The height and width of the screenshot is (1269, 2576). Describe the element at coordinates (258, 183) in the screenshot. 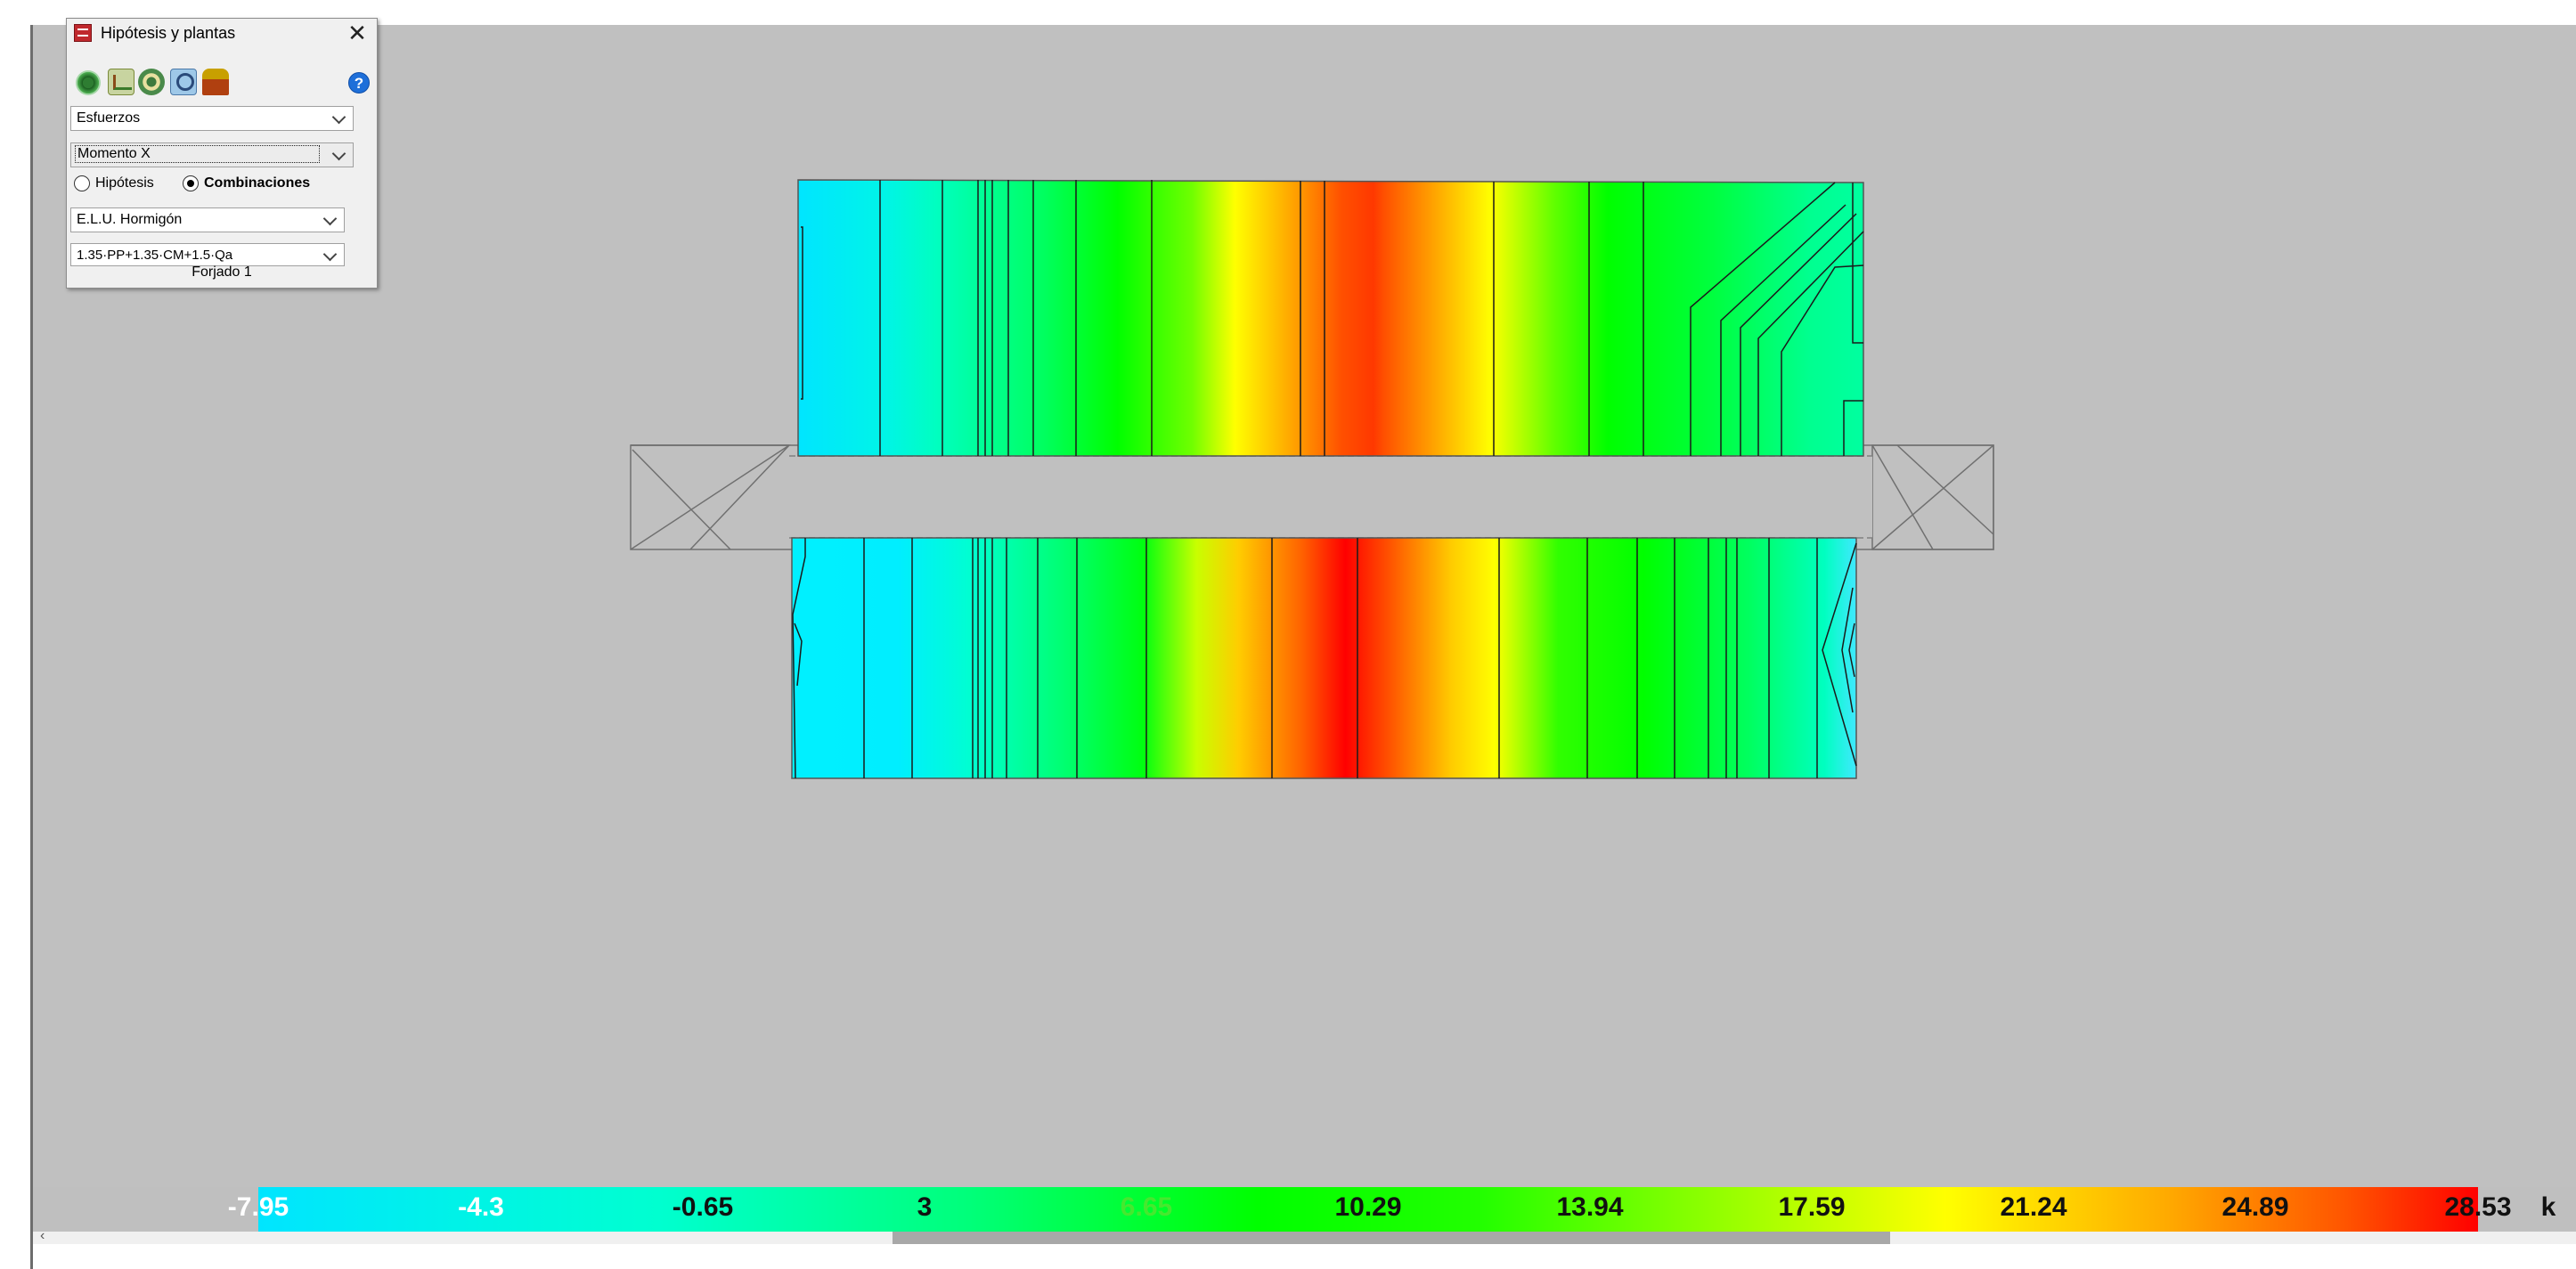

I see `combinations-radio-label: Combinaciones` at that location.